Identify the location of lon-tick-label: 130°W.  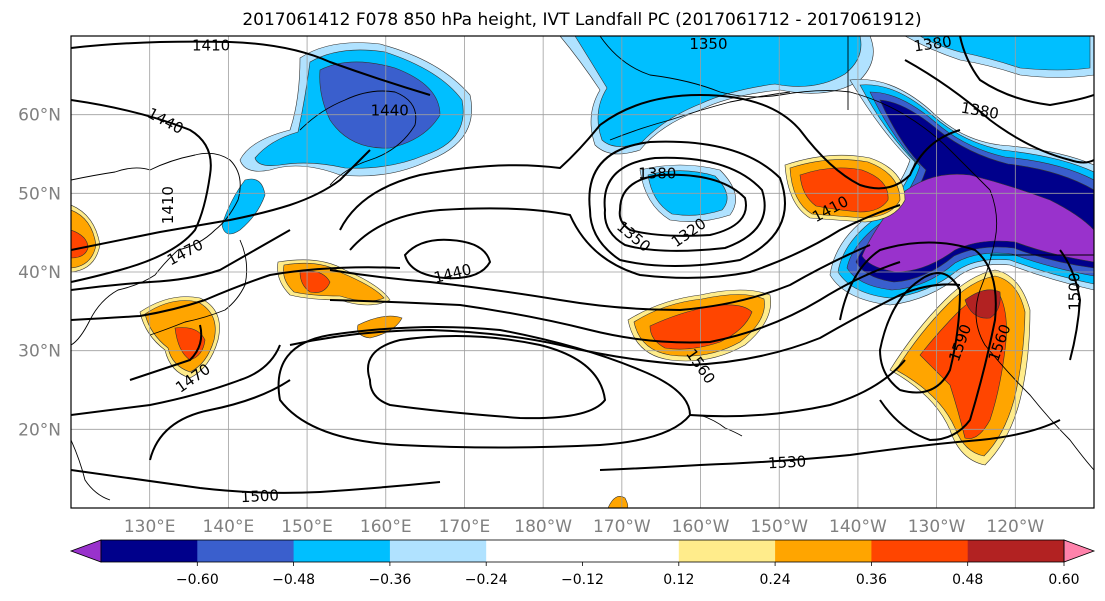
(937, 527).